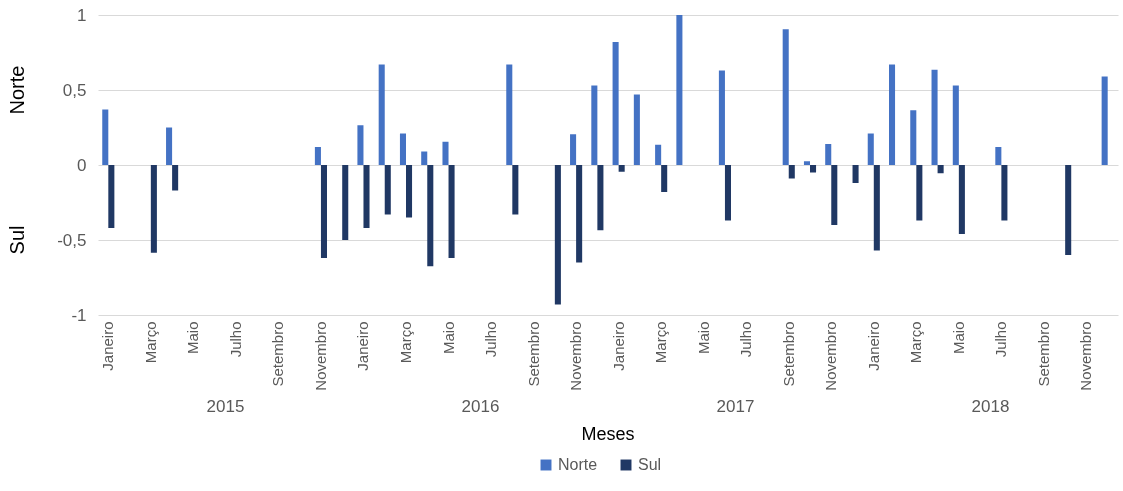  Describe the element at coordinates (82, 15) in the screenshot. I see `y-tick-label: 1` at that location.